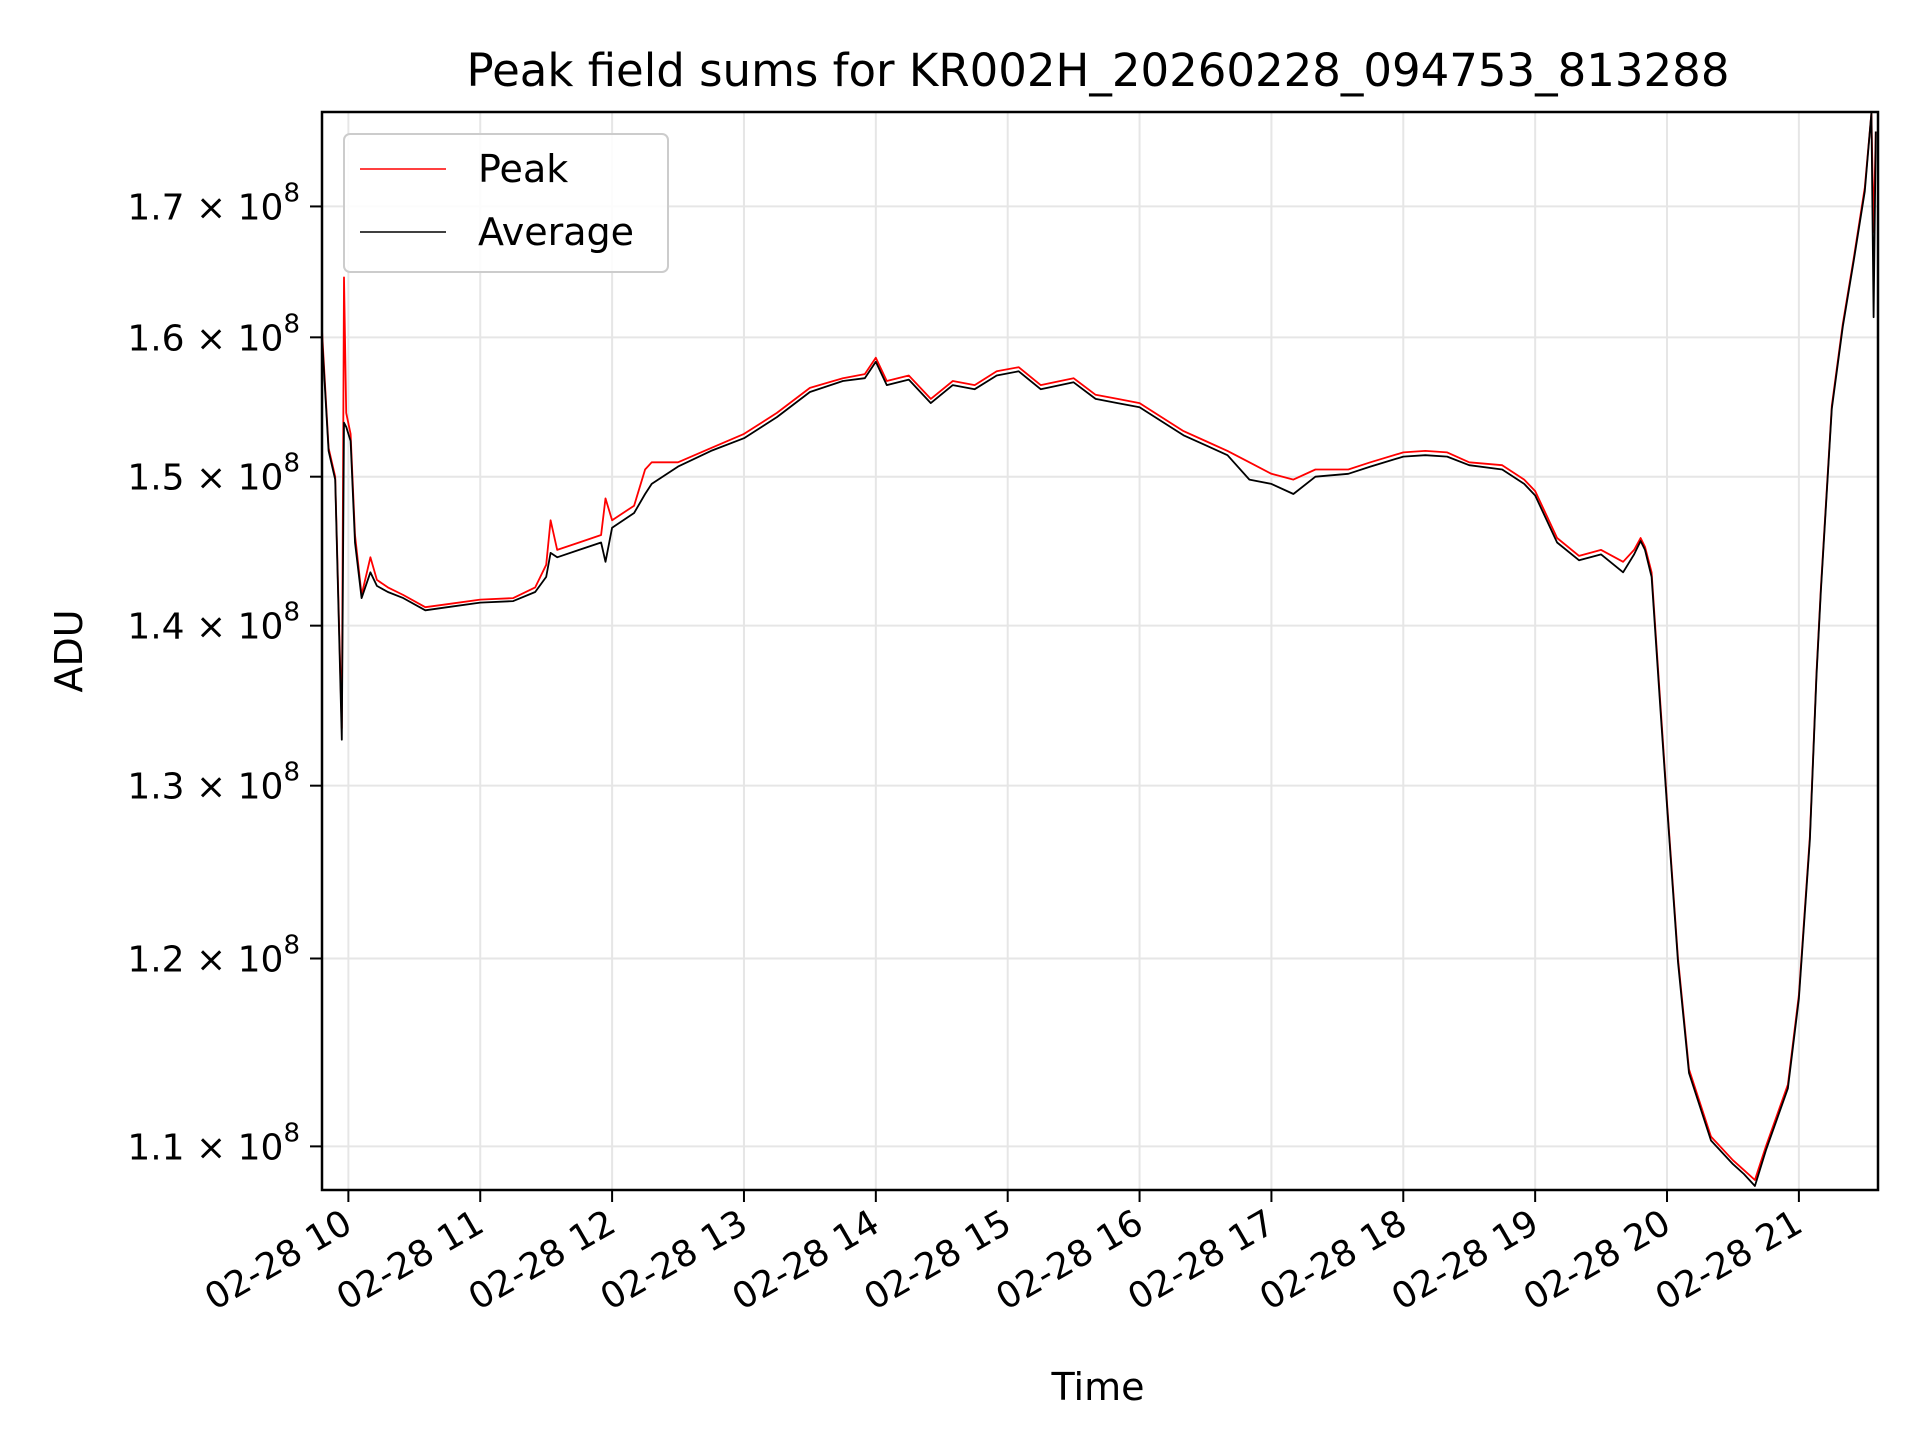 This screenshot has width=1920, height=1440. Describe the element at coordinates (213, 334) in the screenshot. I see `y-tick-label: 1.6 × 108` at that location.